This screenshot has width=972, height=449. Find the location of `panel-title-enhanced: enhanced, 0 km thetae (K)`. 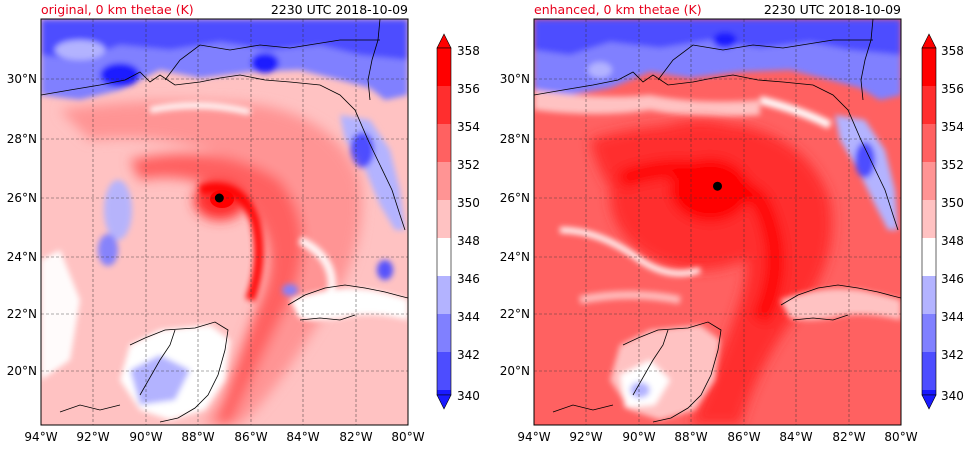

panel-title-enhanced: enhanced, 0 km thetae (K) is located at coordinates (618, 9).